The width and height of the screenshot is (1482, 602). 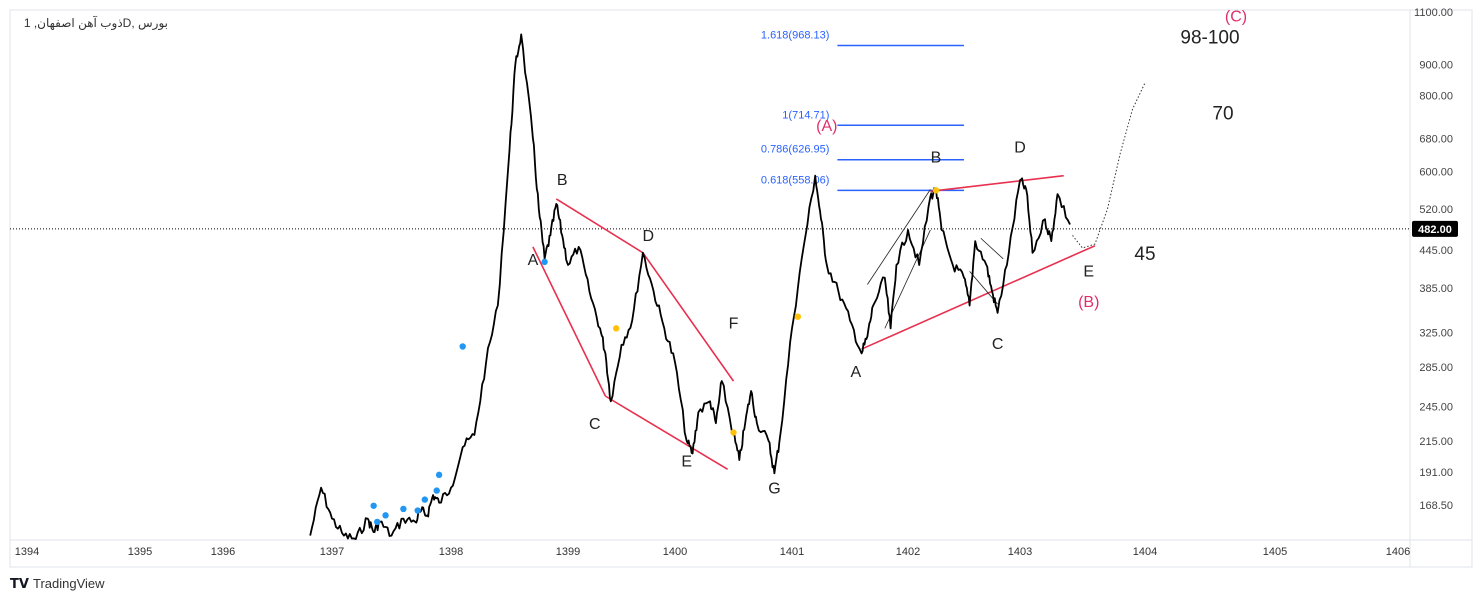 I want to click on fib-level-label: 0.786(626.95), so click(x=795, y=150).